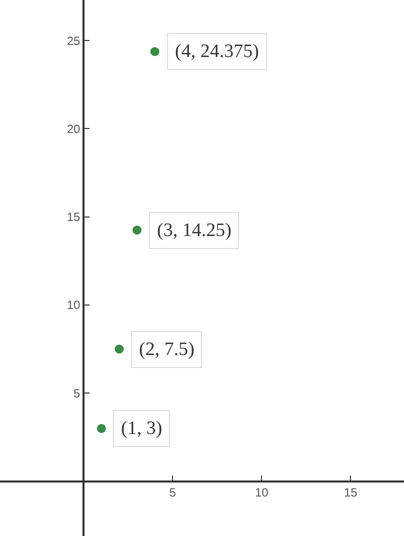 Image resolution: width=404 pixels, height=536 pixels. What do you see at coordinates (261, 493) in the screenshot?
I see `x-tick-label: 10` at bounding box center [261, 493].